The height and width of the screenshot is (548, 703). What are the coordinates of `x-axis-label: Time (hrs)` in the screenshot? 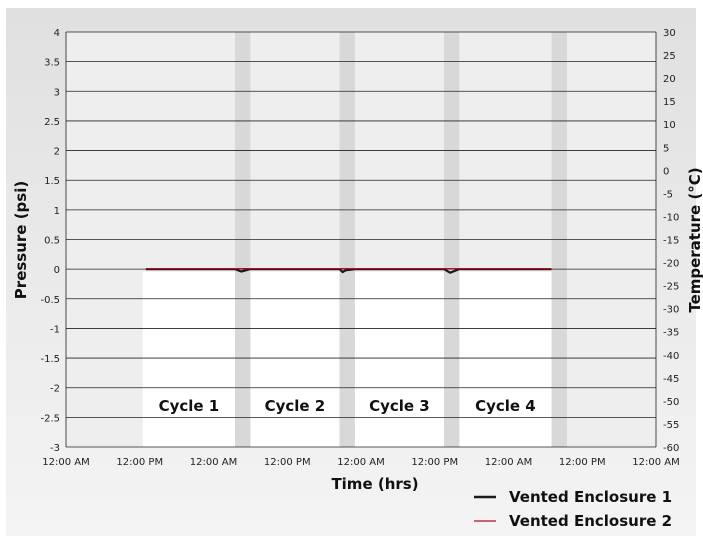 It's located at (374, 484).